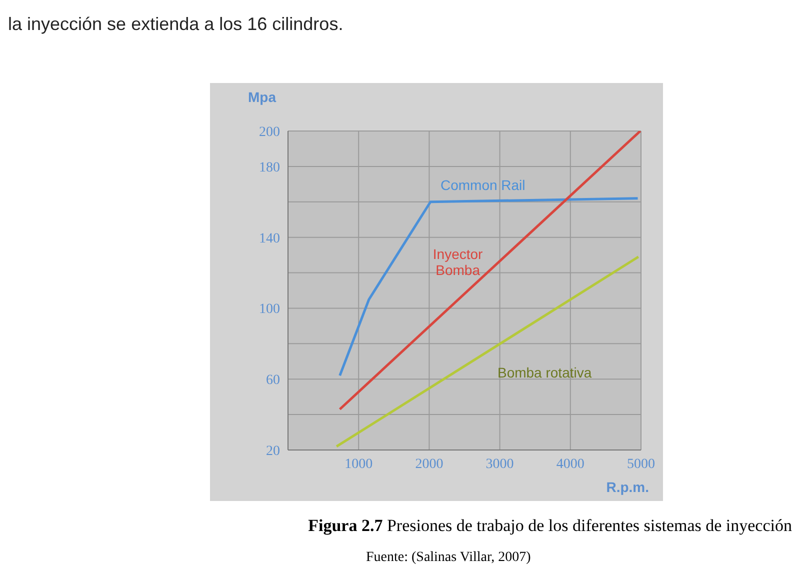  Describe the element at coordinates (273, 451) in the screenshot. I see `y-tick-label: 20` at that location.